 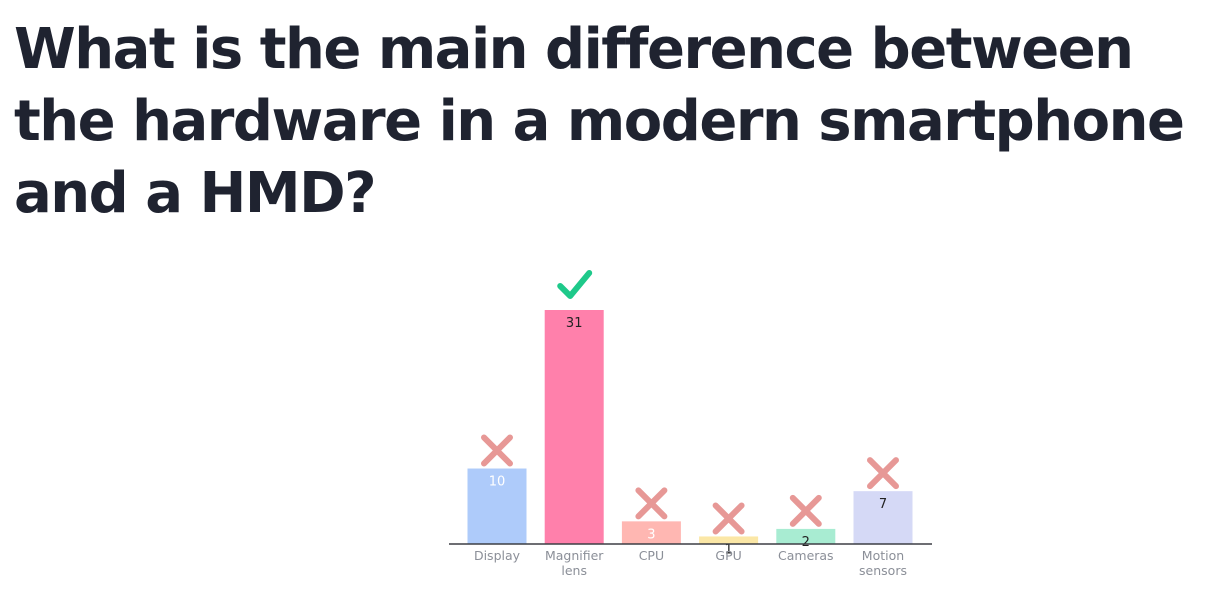 What do you see at coordinates (883, 563) in the screenshot?
I see `category-label-motion-sensors: Motion sensors` at bounding box center [883, 563].